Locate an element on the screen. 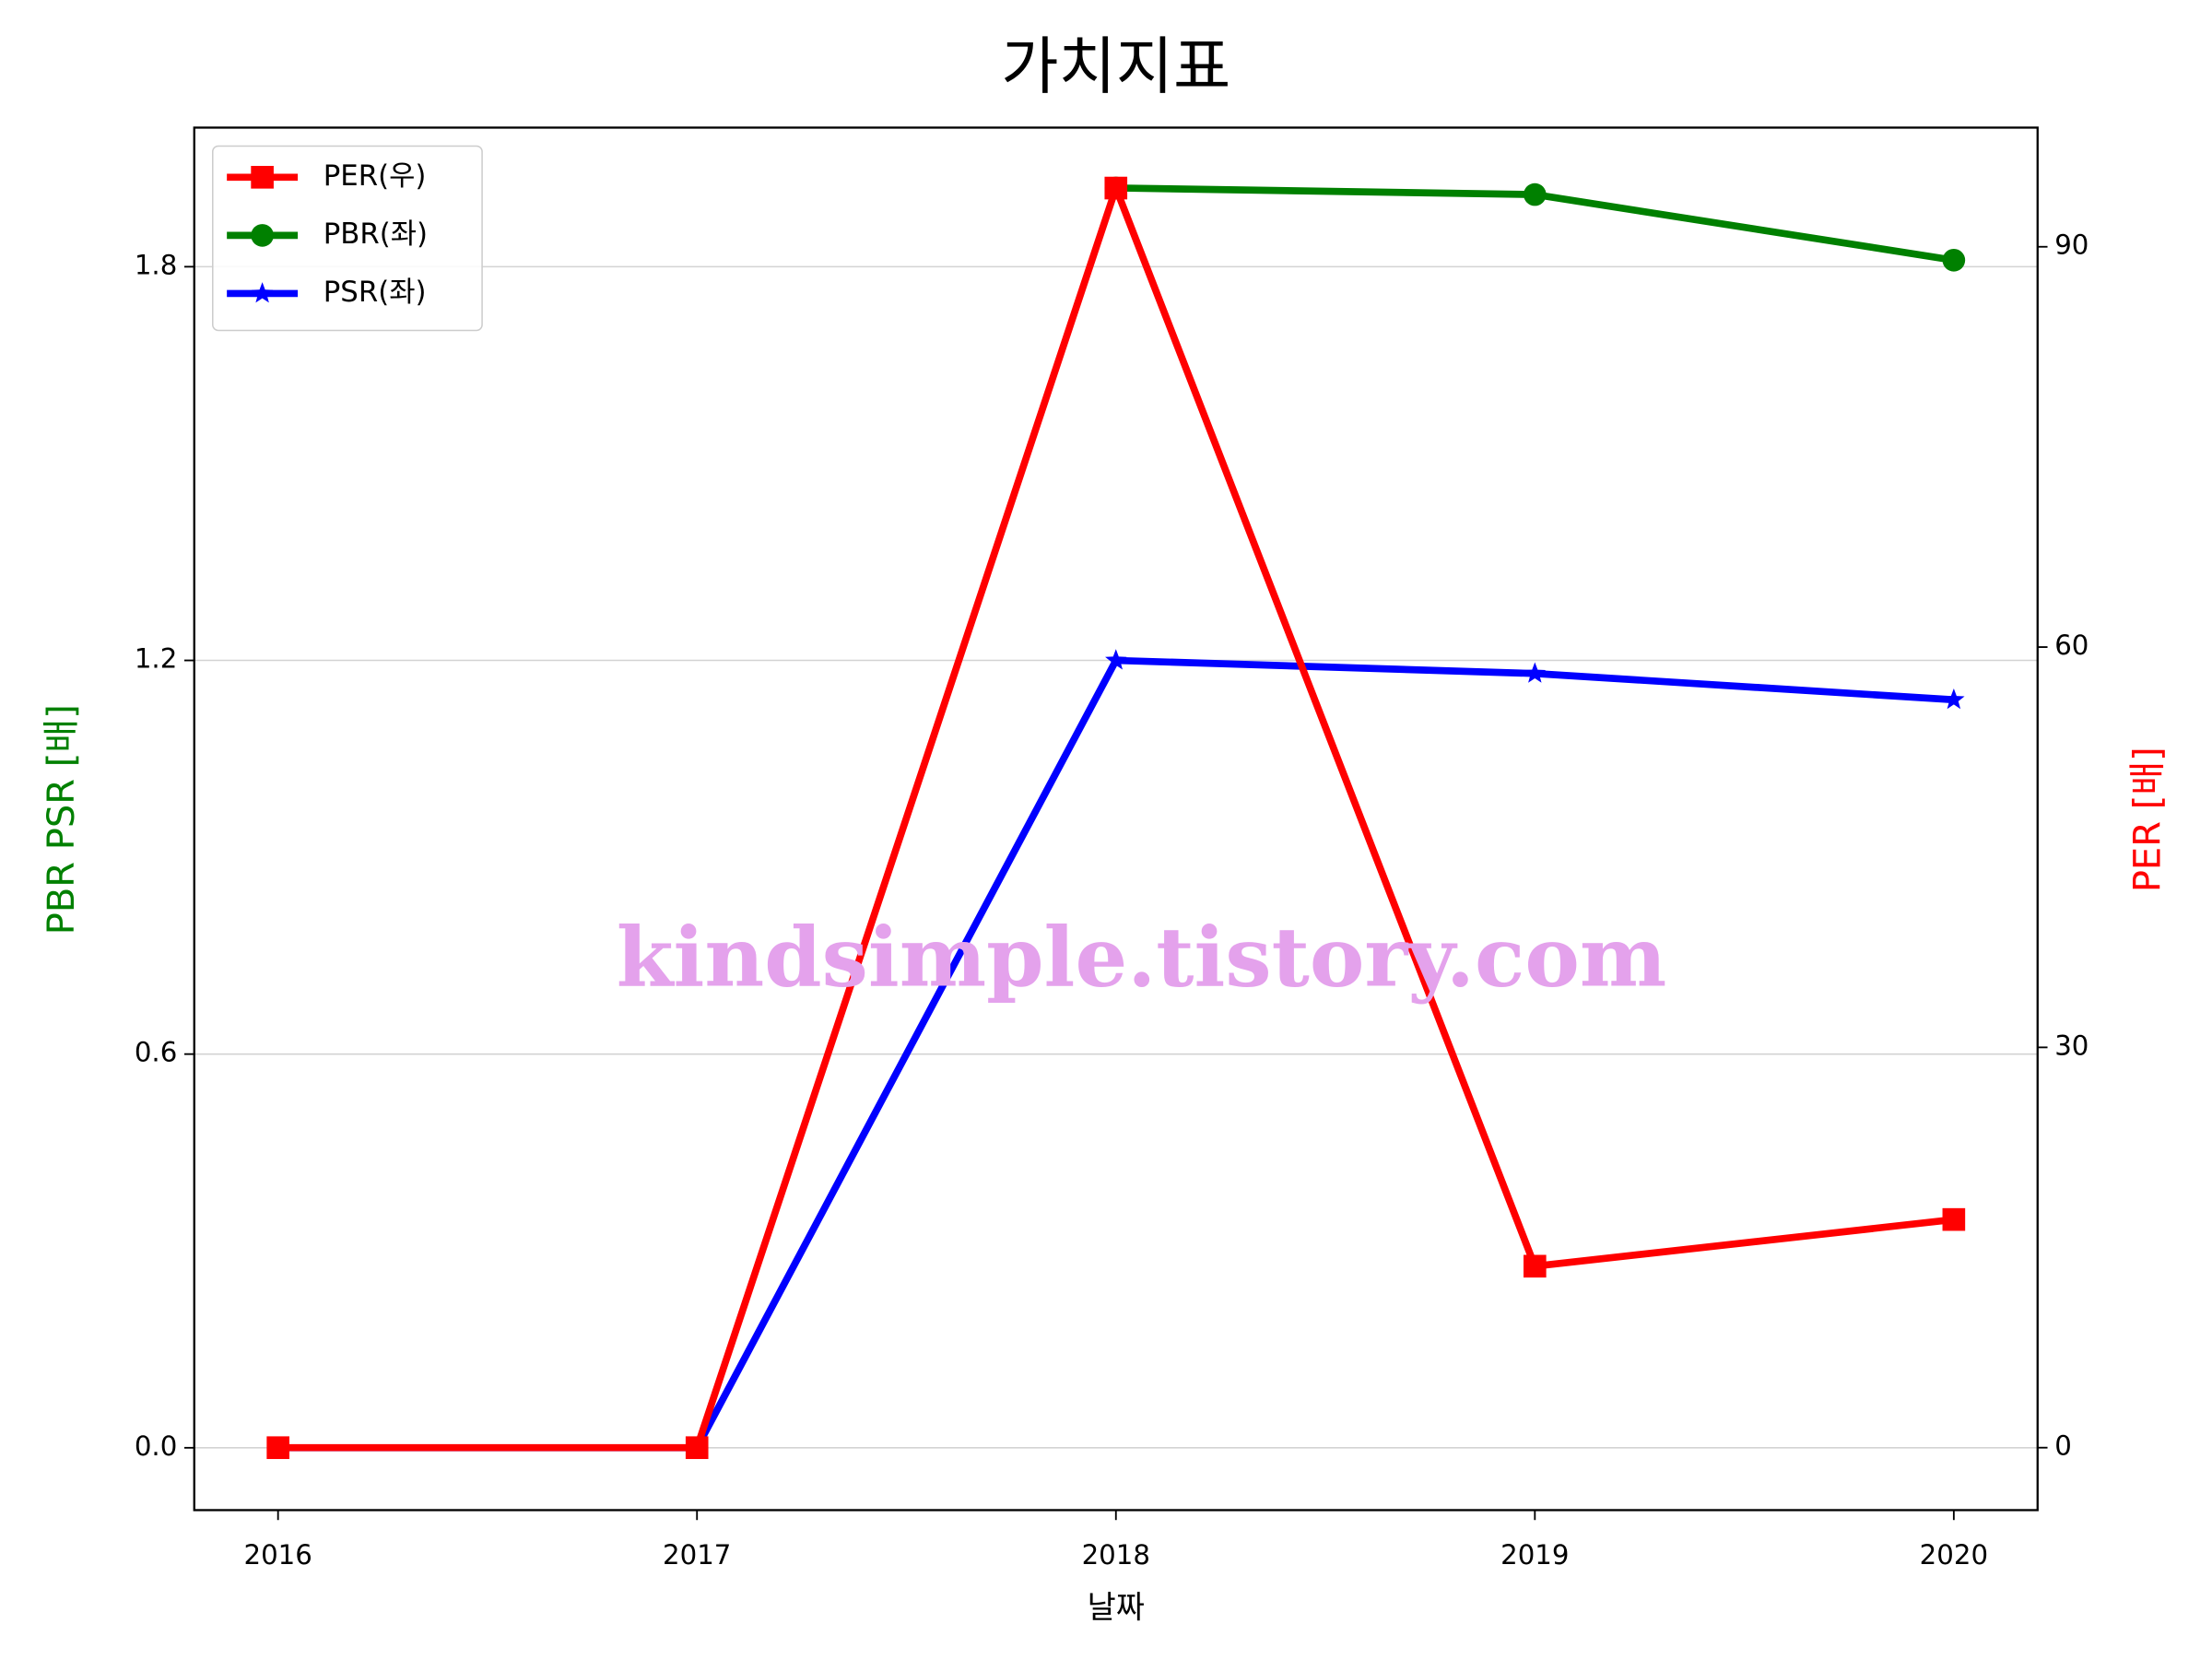 The height and width of the screenshot is (1659, 2212). watermark: kindsimple.tistory.com is located at coordinates (1142, 958).